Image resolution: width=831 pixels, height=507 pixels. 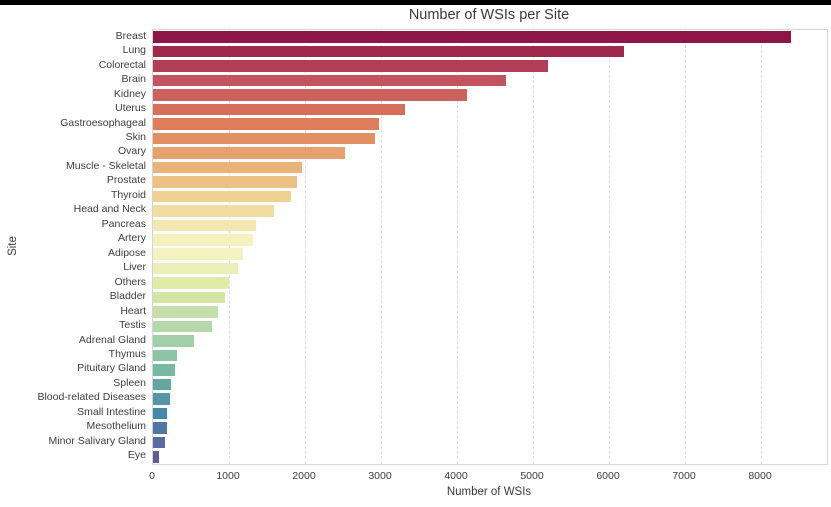 I want to click on x-tick-label: 2000, so click(x=304, y=476).